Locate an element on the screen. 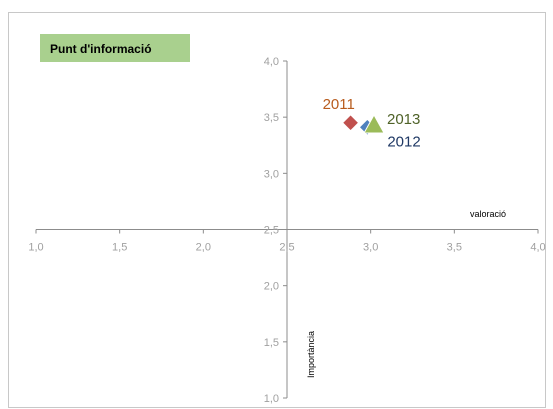 The height and width of the screenshot is (409, 553). y-tick-label: 4,0 is located at coordinates (271, 62).